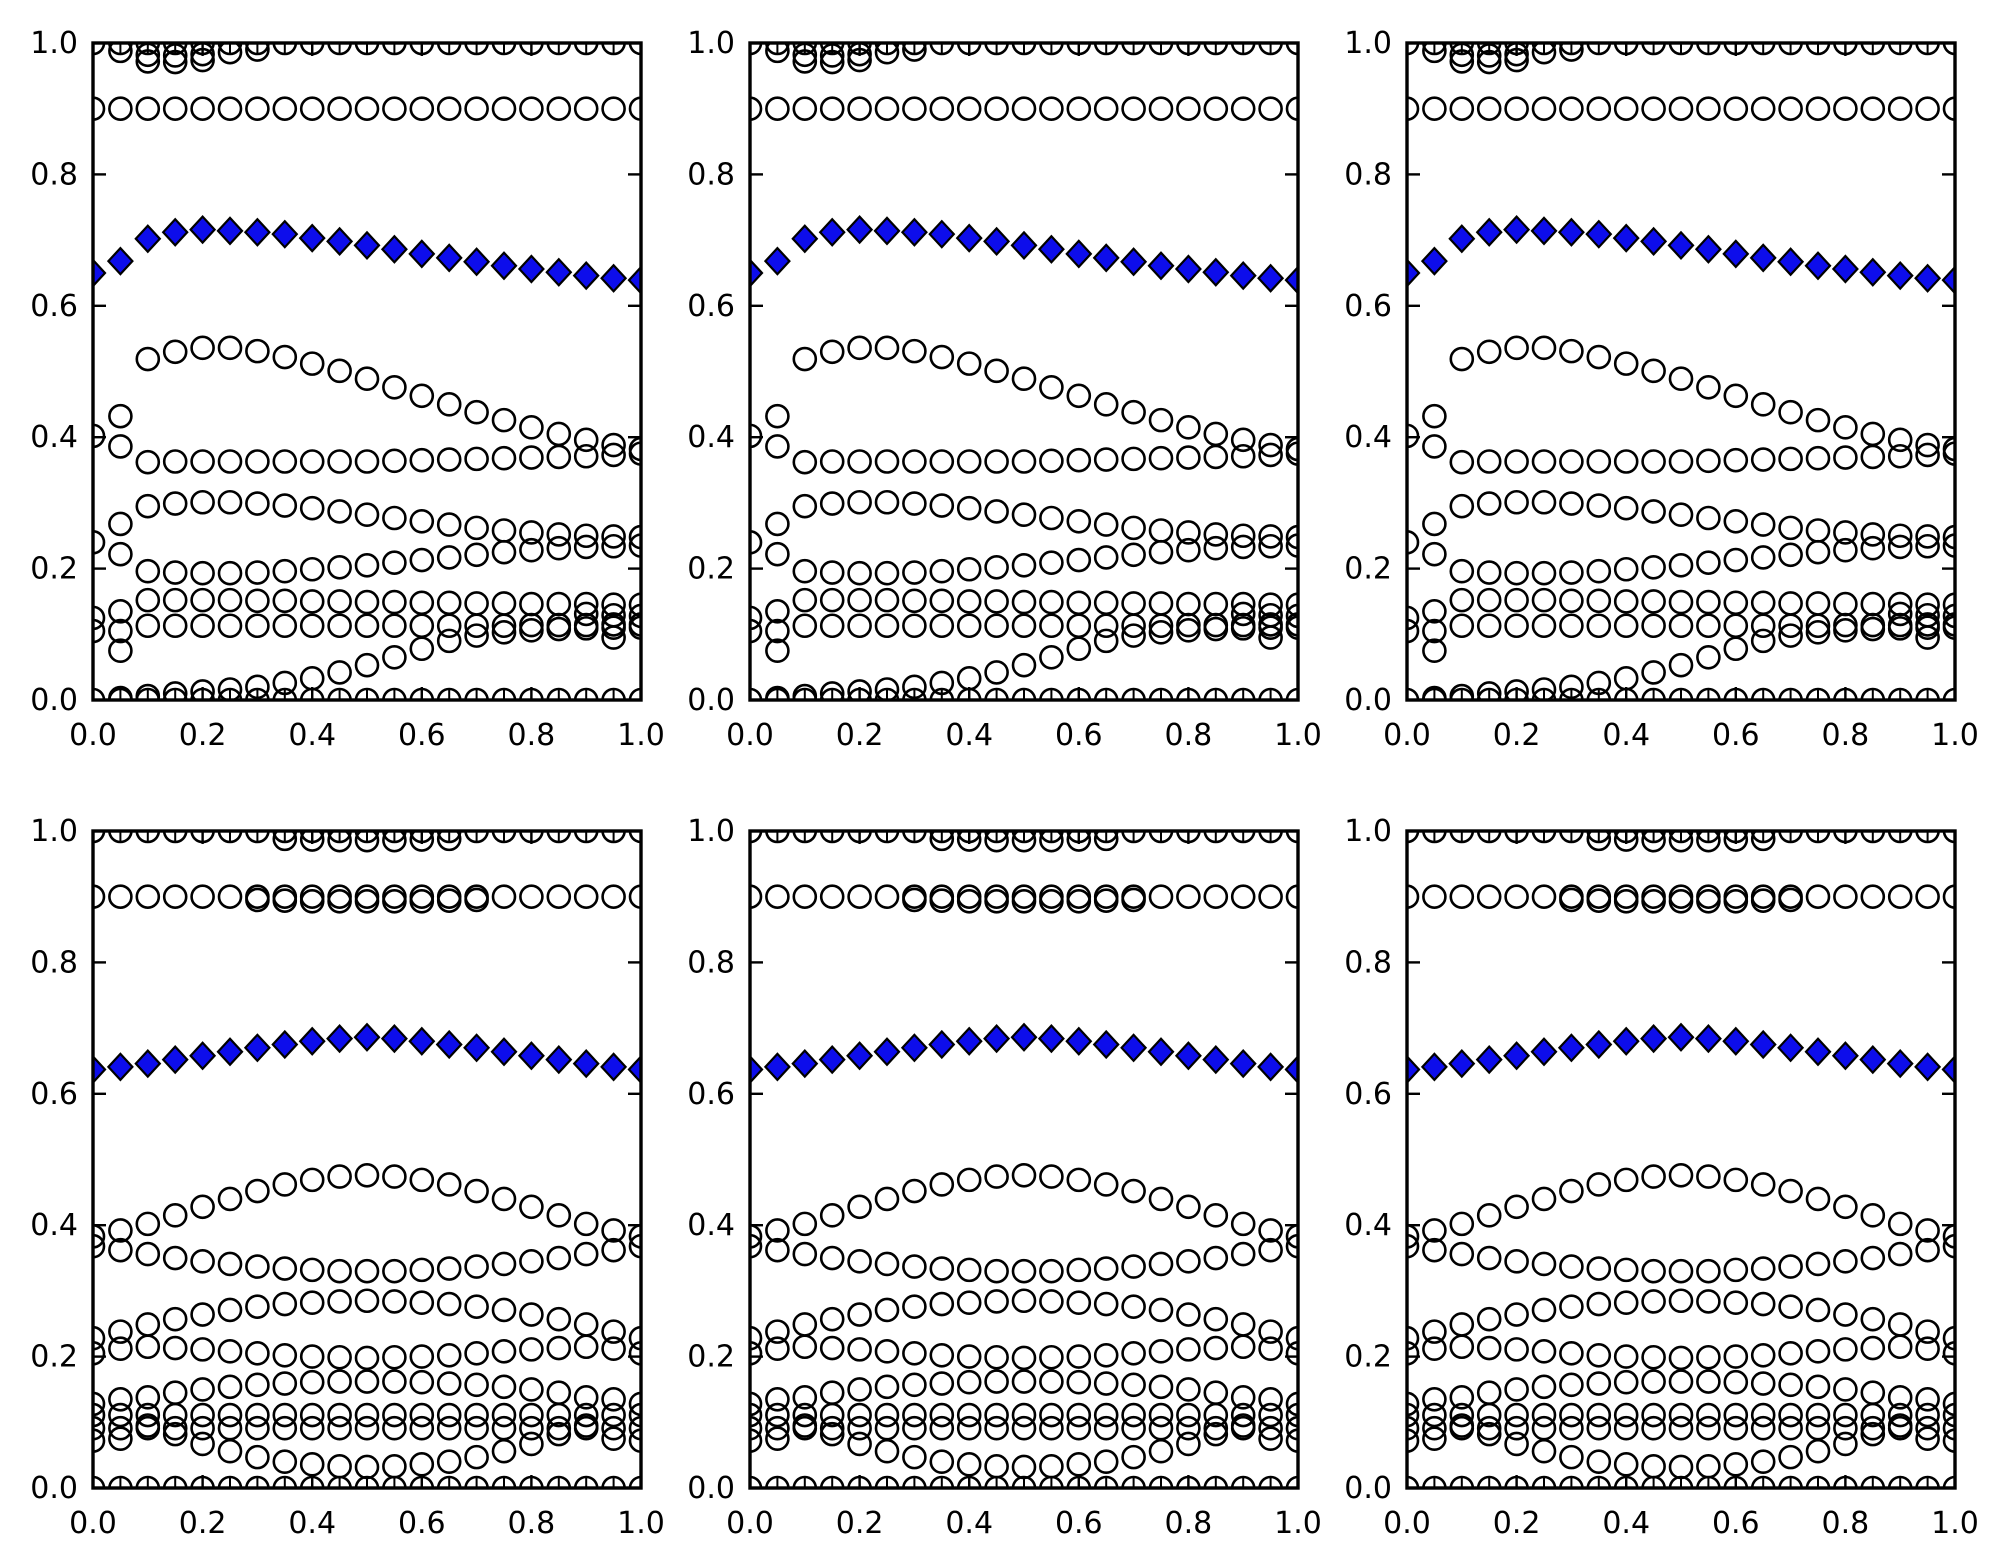  What do you see at coordinates (422, 735) in the screenshot?
I see `x-tick-label: 0.6` at bounding box center [422, 735].